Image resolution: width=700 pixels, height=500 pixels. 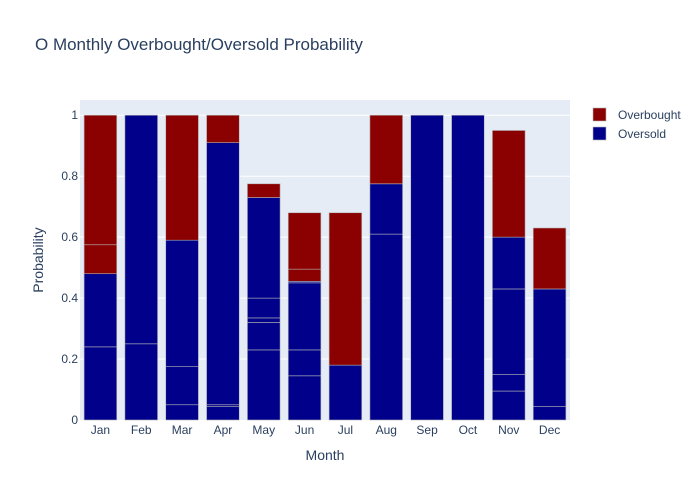 I want to click on x-tick-label: Nov, so click(x=508, y=430).